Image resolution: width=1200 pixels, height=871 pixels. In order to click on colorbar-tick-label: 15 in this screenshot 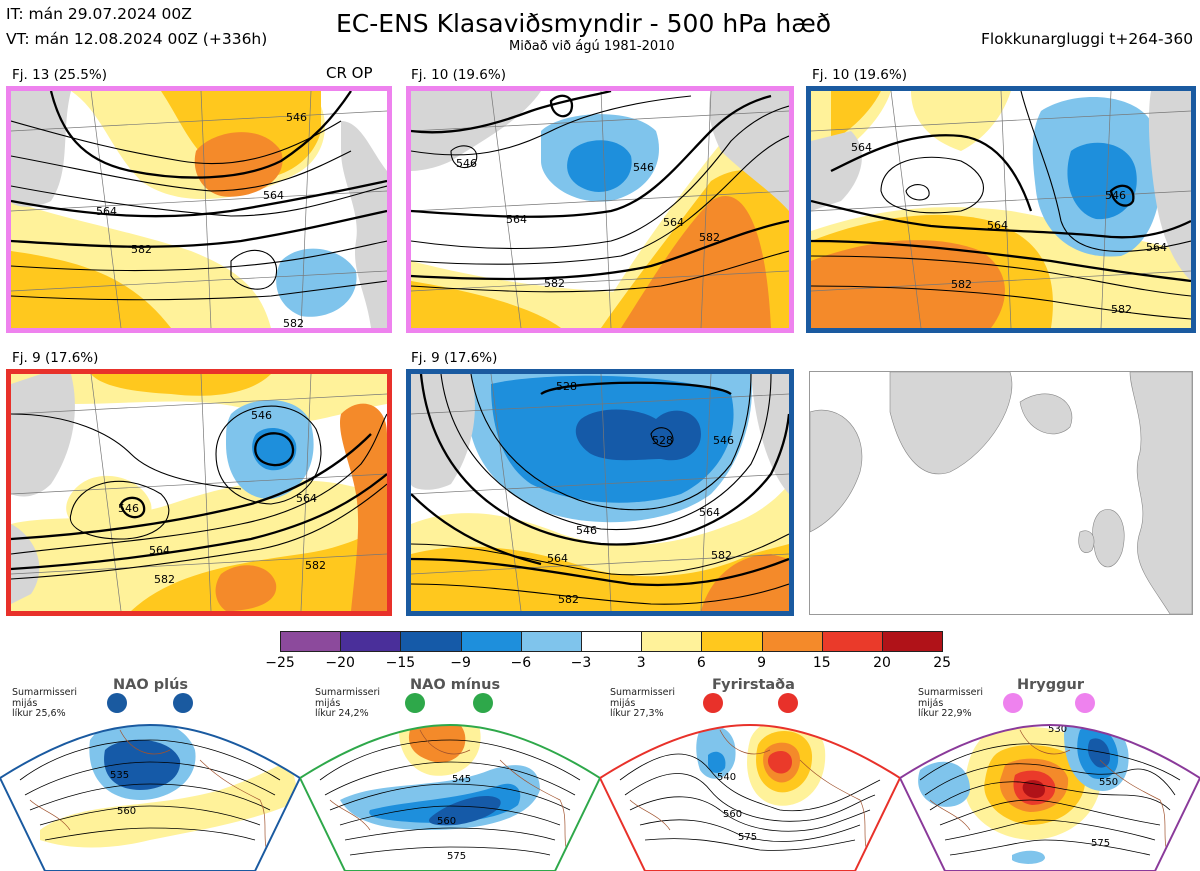, I will do `click(821, 663)`.